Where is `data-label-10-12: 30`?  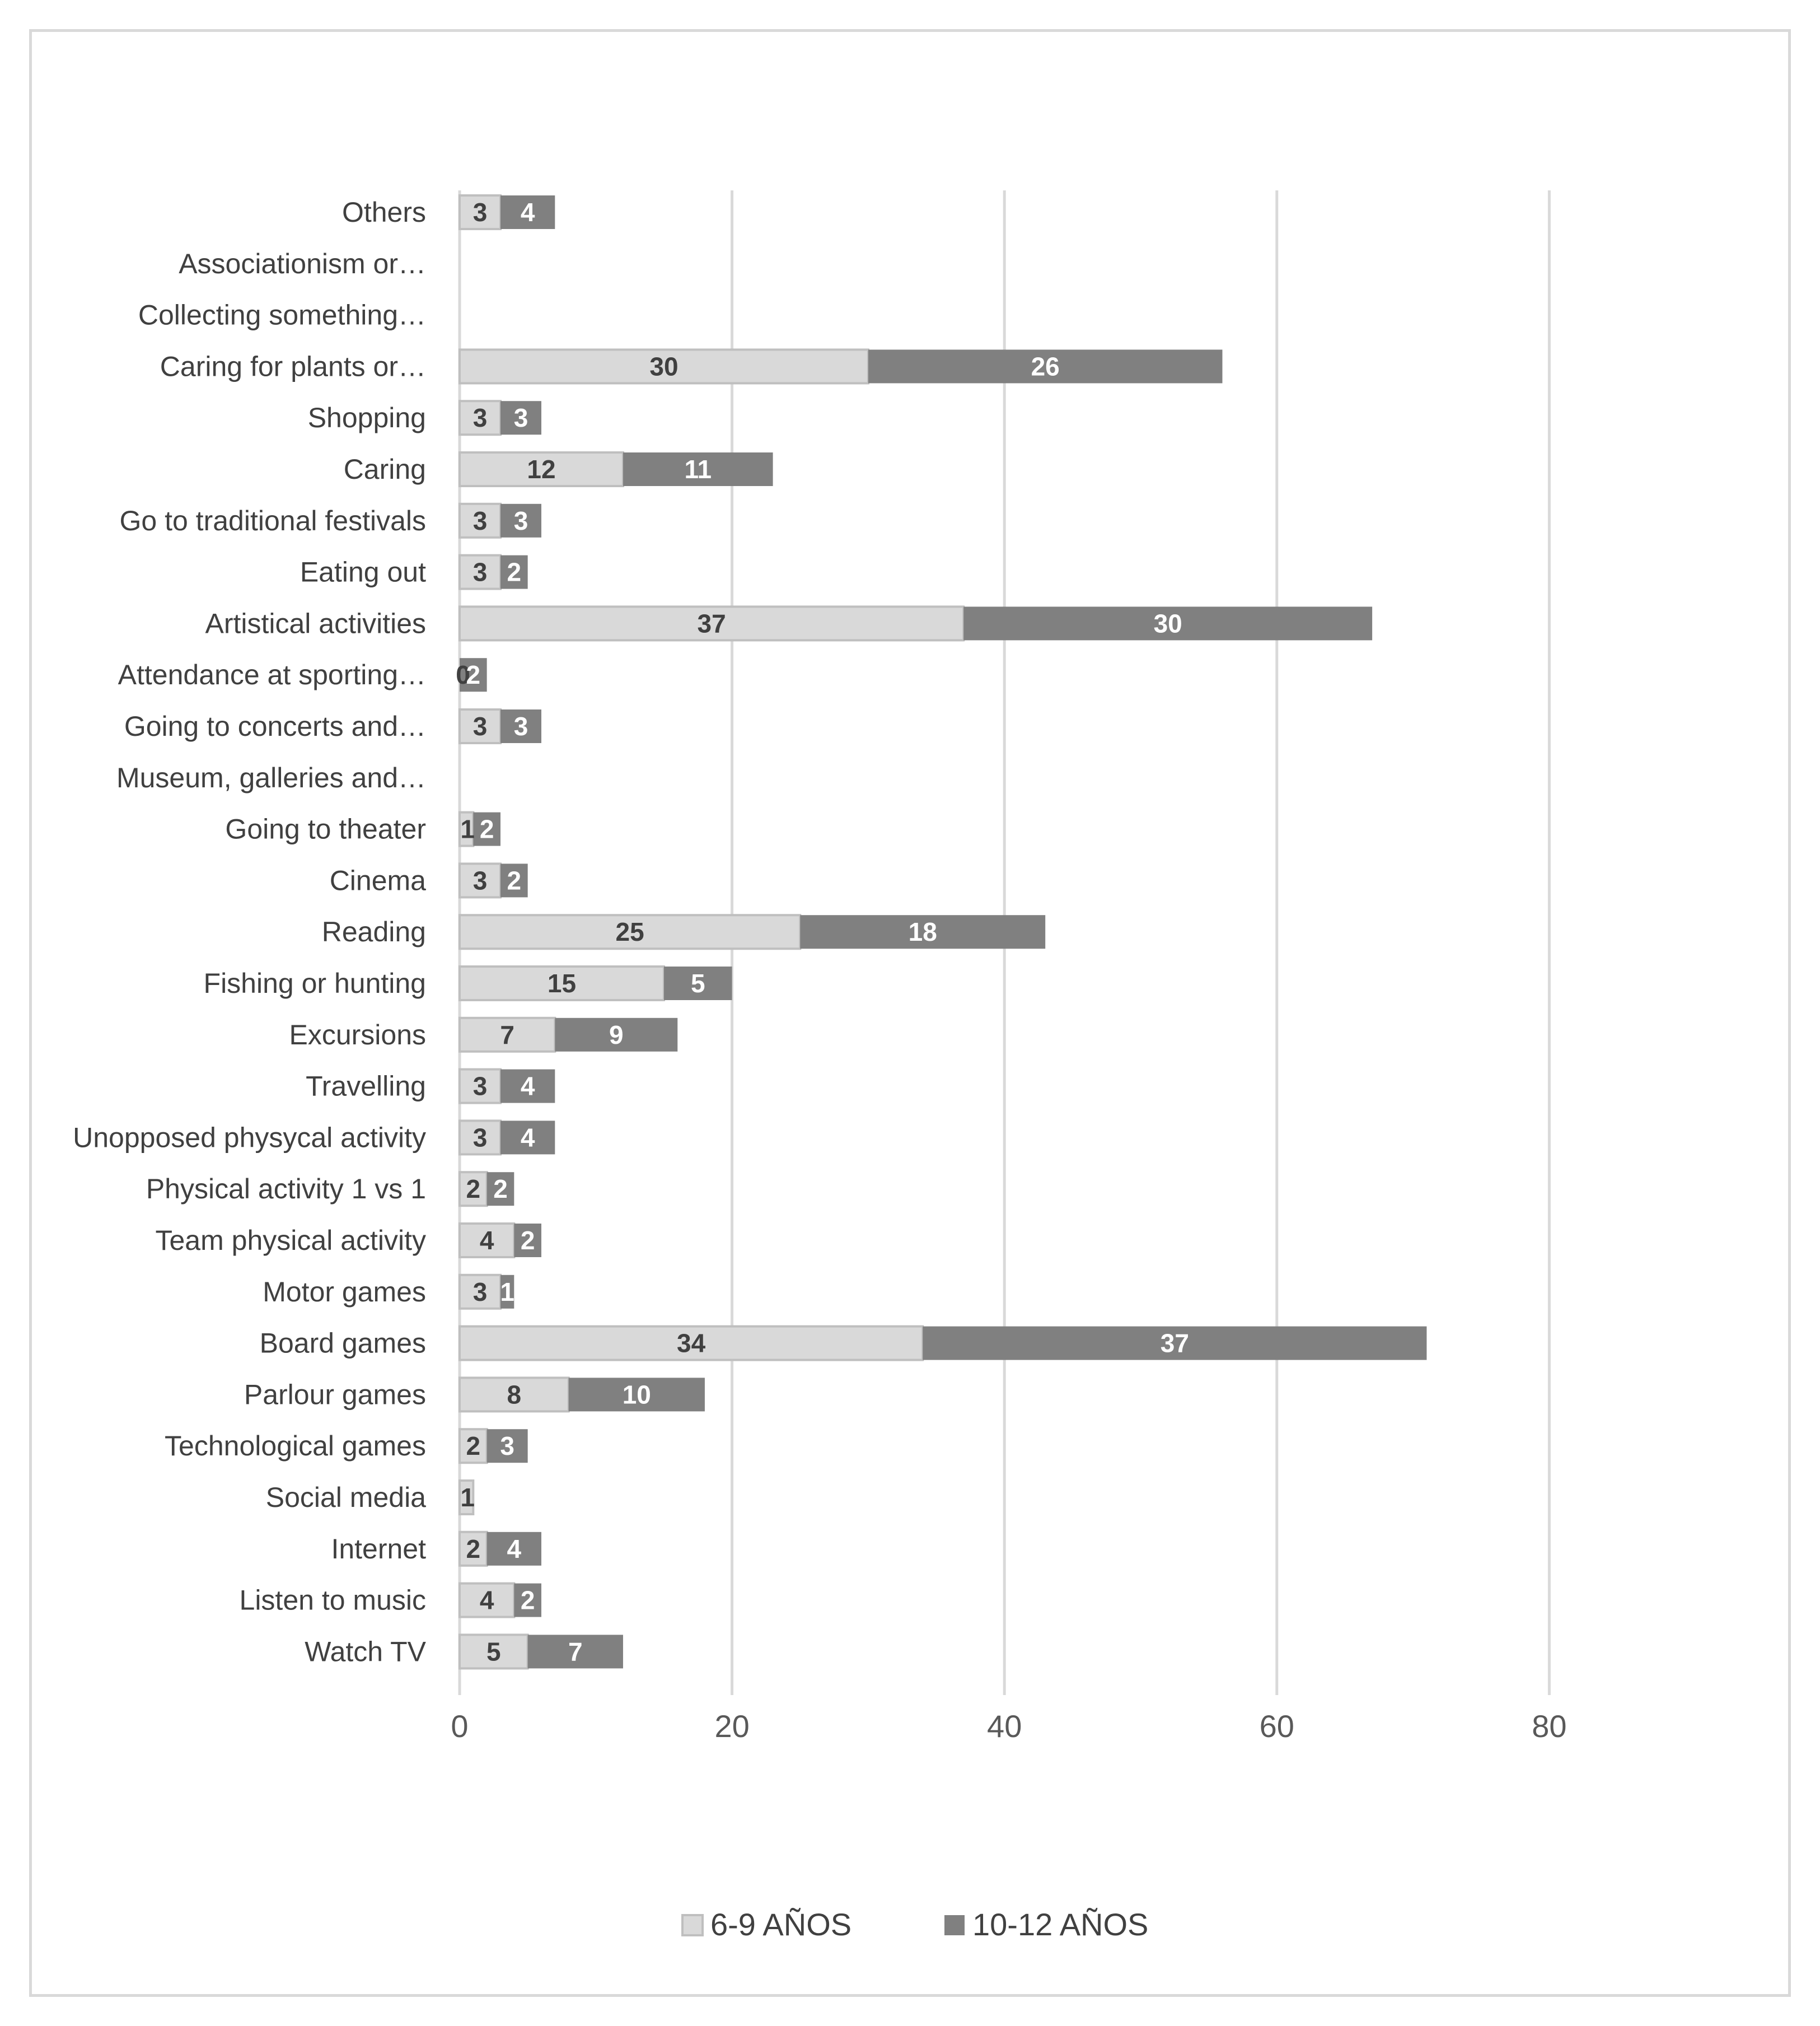
data-label-10-12: 30 is located at coordinates (1168, 623).